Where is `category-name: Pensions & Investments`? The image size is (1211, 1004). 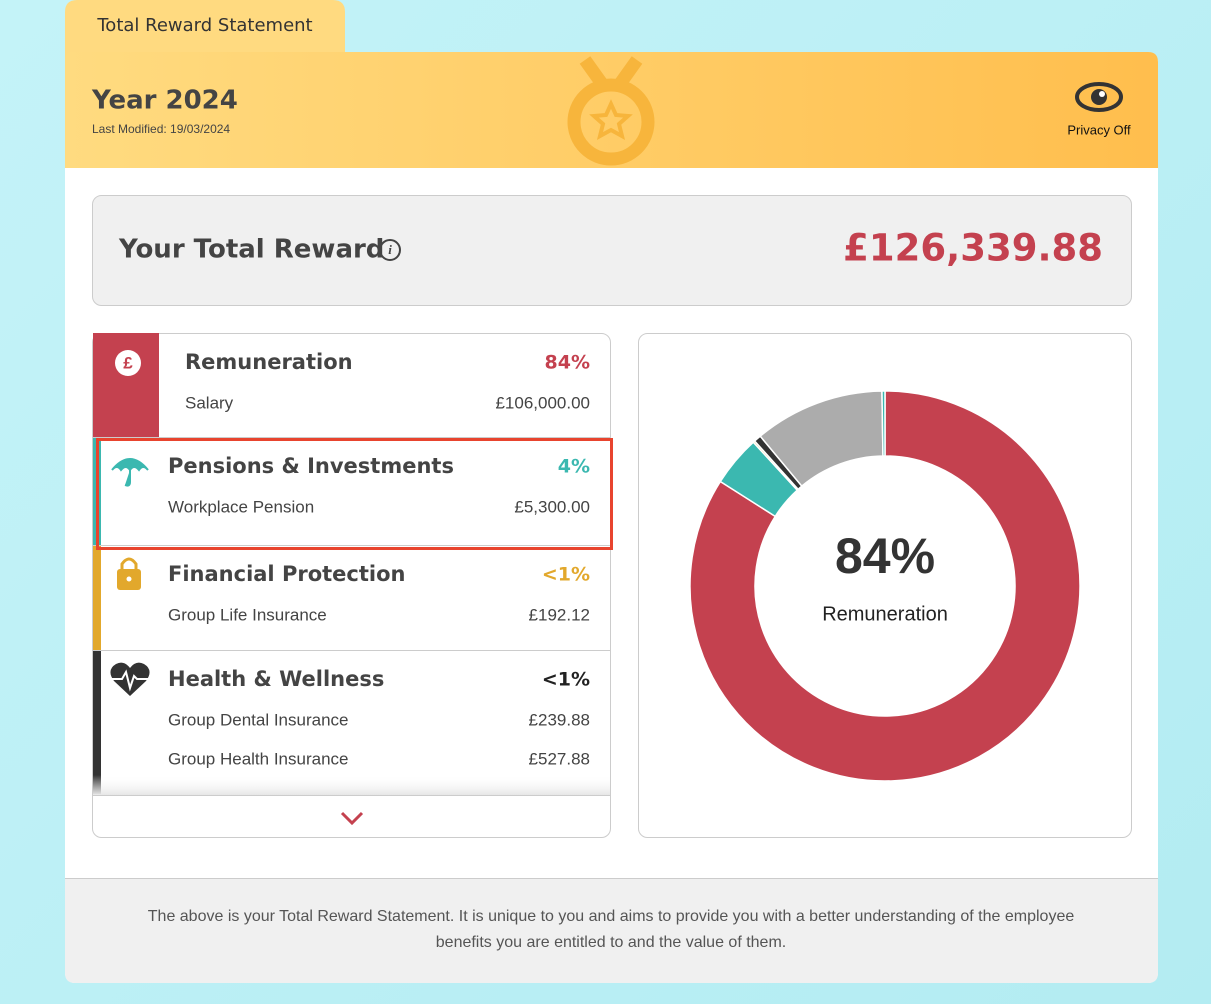
category-name: Pensions & Investments is located at coordinates (311, 466).